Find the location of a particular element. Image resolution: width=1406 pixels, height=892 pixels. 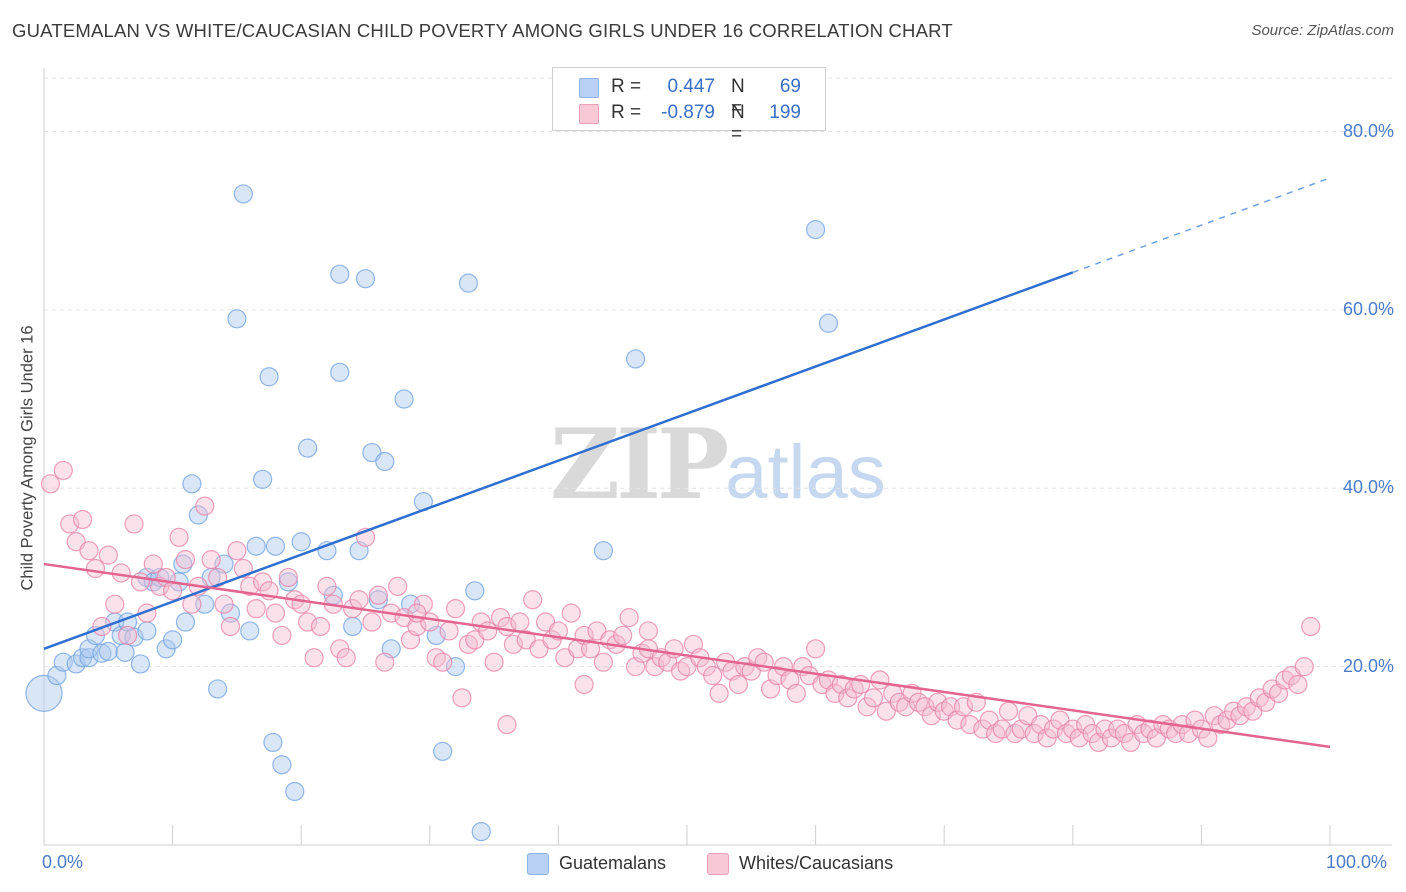

legend-item-whites: Whites/Caucasians is located at coordinates (800, 865).